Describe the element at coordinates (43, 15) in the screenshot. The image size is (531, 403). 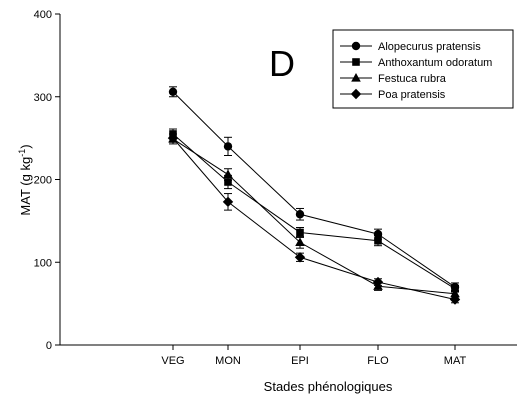
I see `y-tick-label: 400` at that location.